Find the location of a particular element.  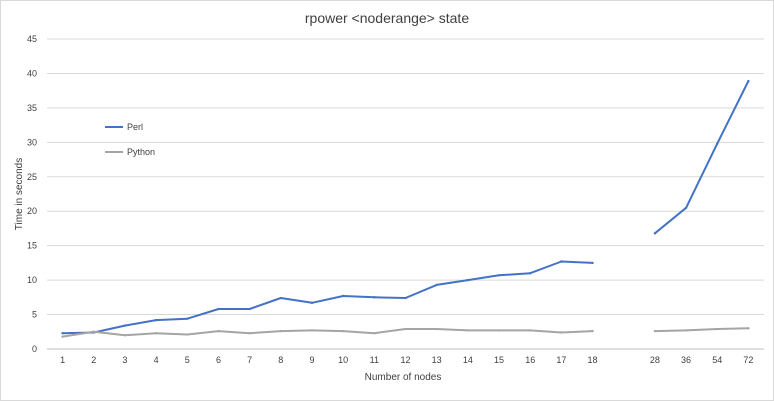

x-tick-label: 13 is located at coordinates (437, 360).